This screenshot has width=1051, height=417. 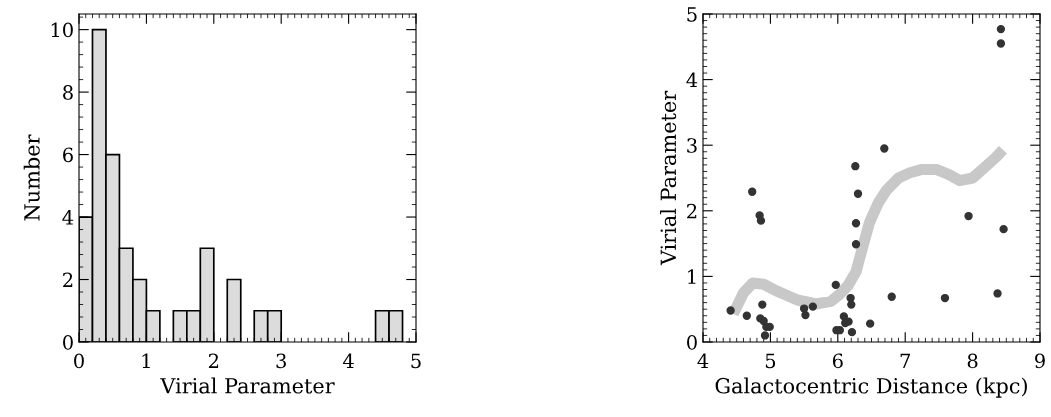 I want to click on x-tick-label: 7, so click(x=905, y=360).